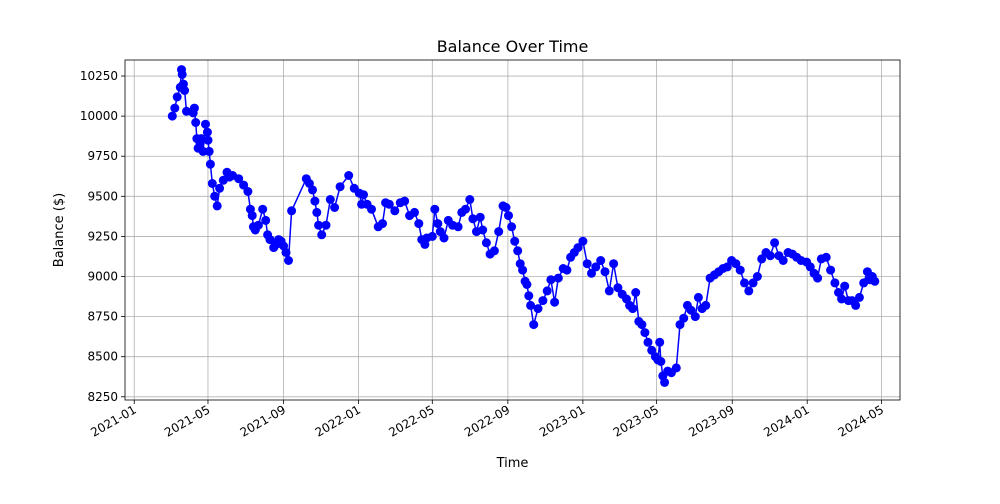 The height and width of the screenshot is (504, 1000). What do you see at coordinates (513, 46) in the screenshot?
I see `chart-title: Balance Over Time` at bounding box center [513, 46].